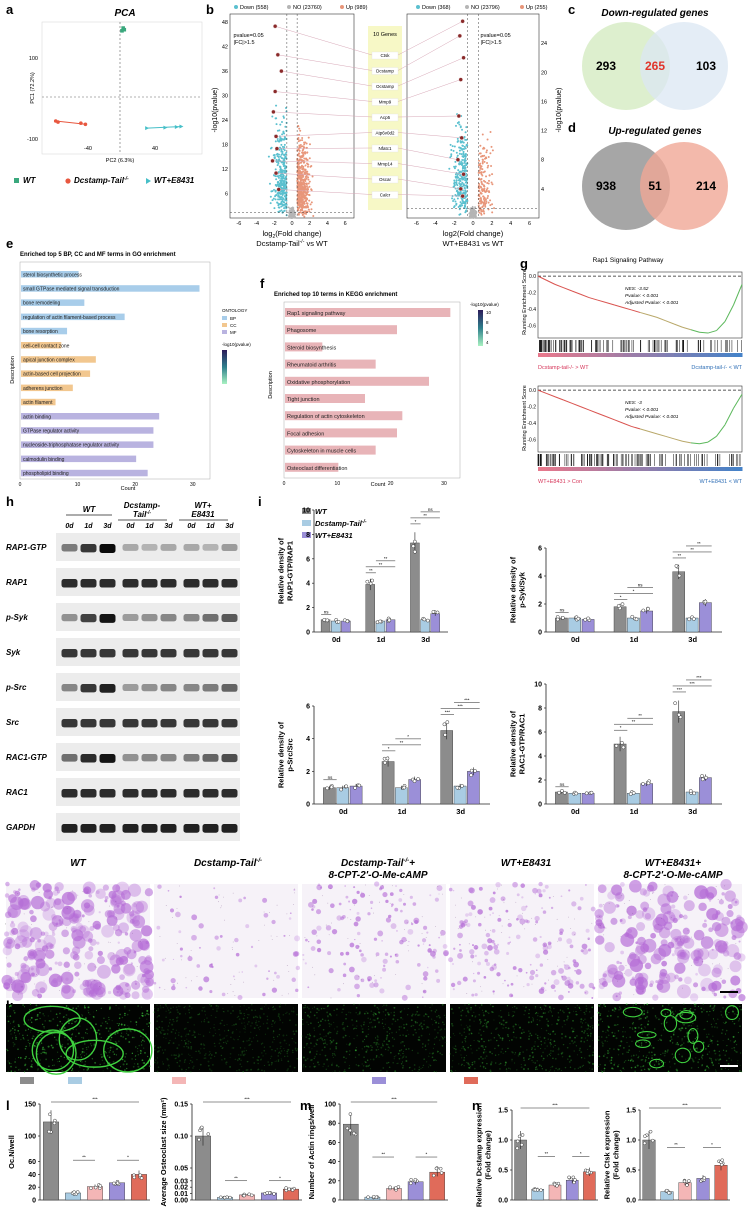  I want to click on go-legend-bp: BP, so click(233, 318).